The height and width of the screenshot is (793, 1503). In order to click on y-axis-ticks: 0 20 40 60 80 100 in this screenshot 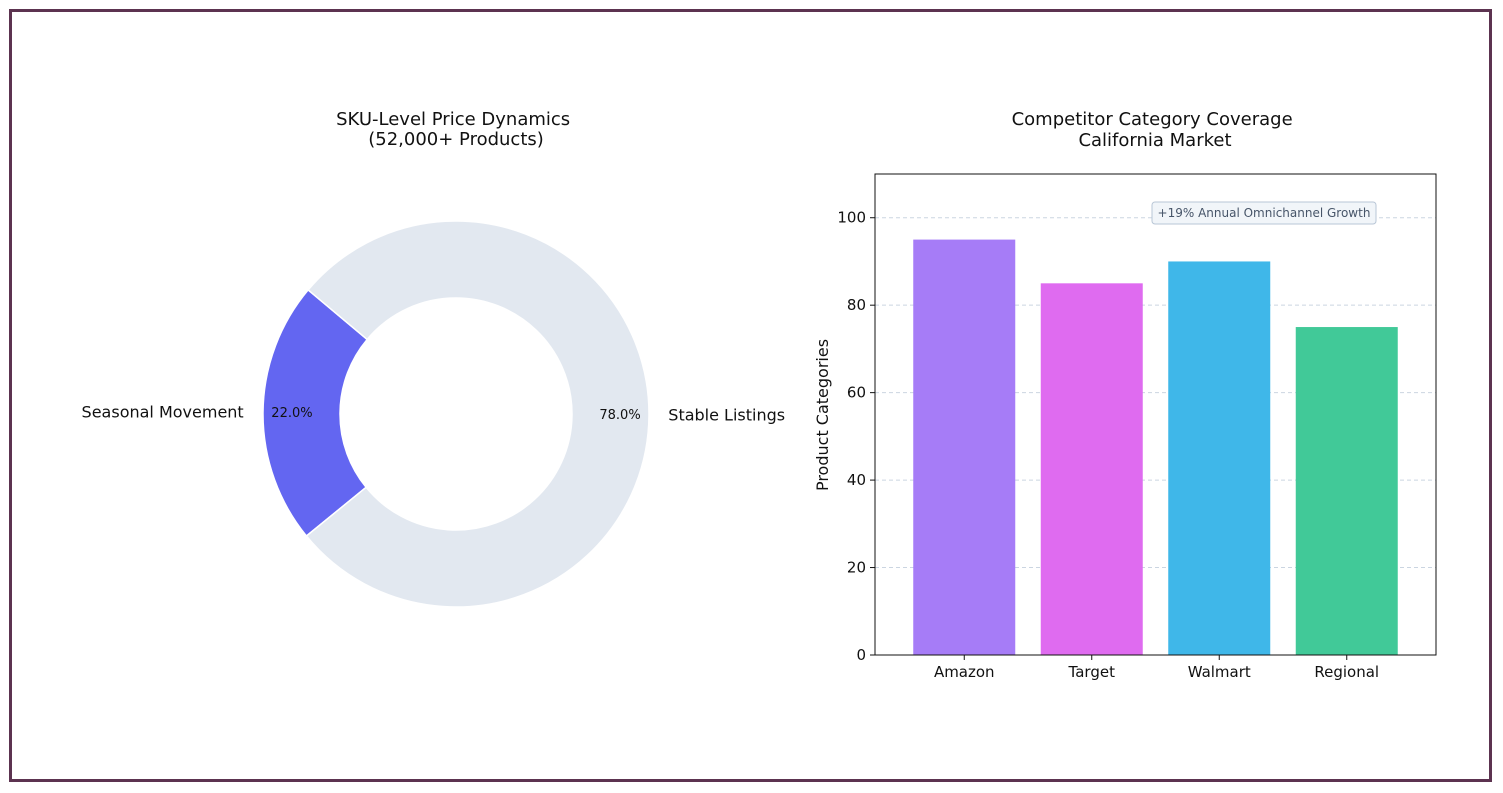, I will do `click(856, 436)`.